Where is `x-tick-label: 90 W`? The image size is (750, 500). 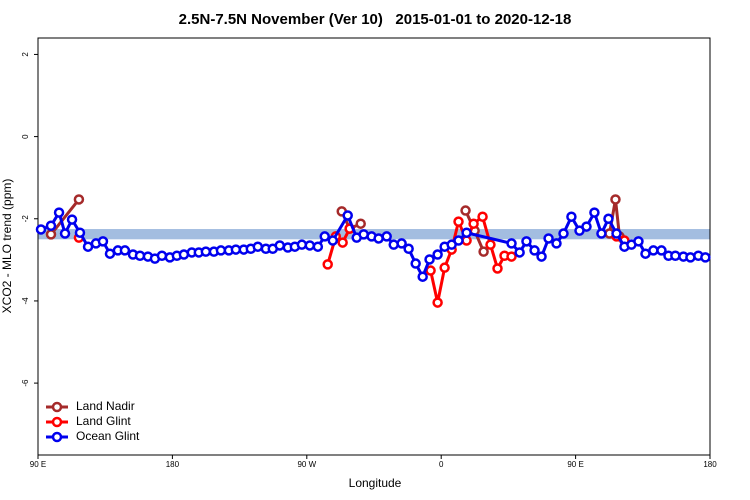 x-tick-label: 90 W is located at coordinates (306, 464).